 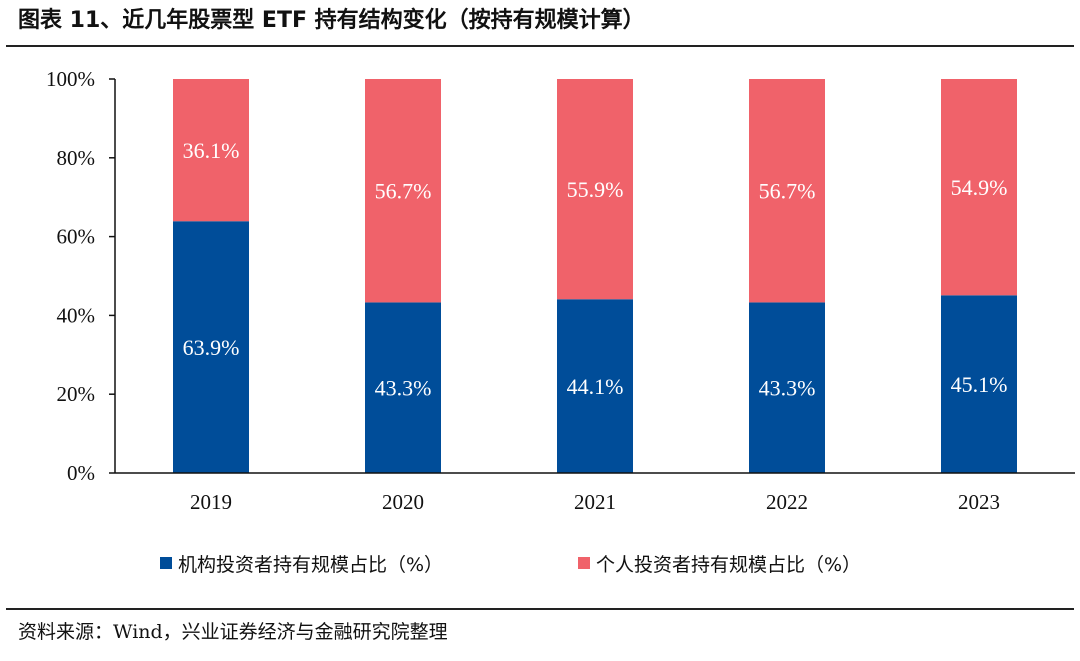 What do you see at coordinates (403, 502) in the screenshot?
I see `x-tick-label: 2020` at bounding box center [403, 502].